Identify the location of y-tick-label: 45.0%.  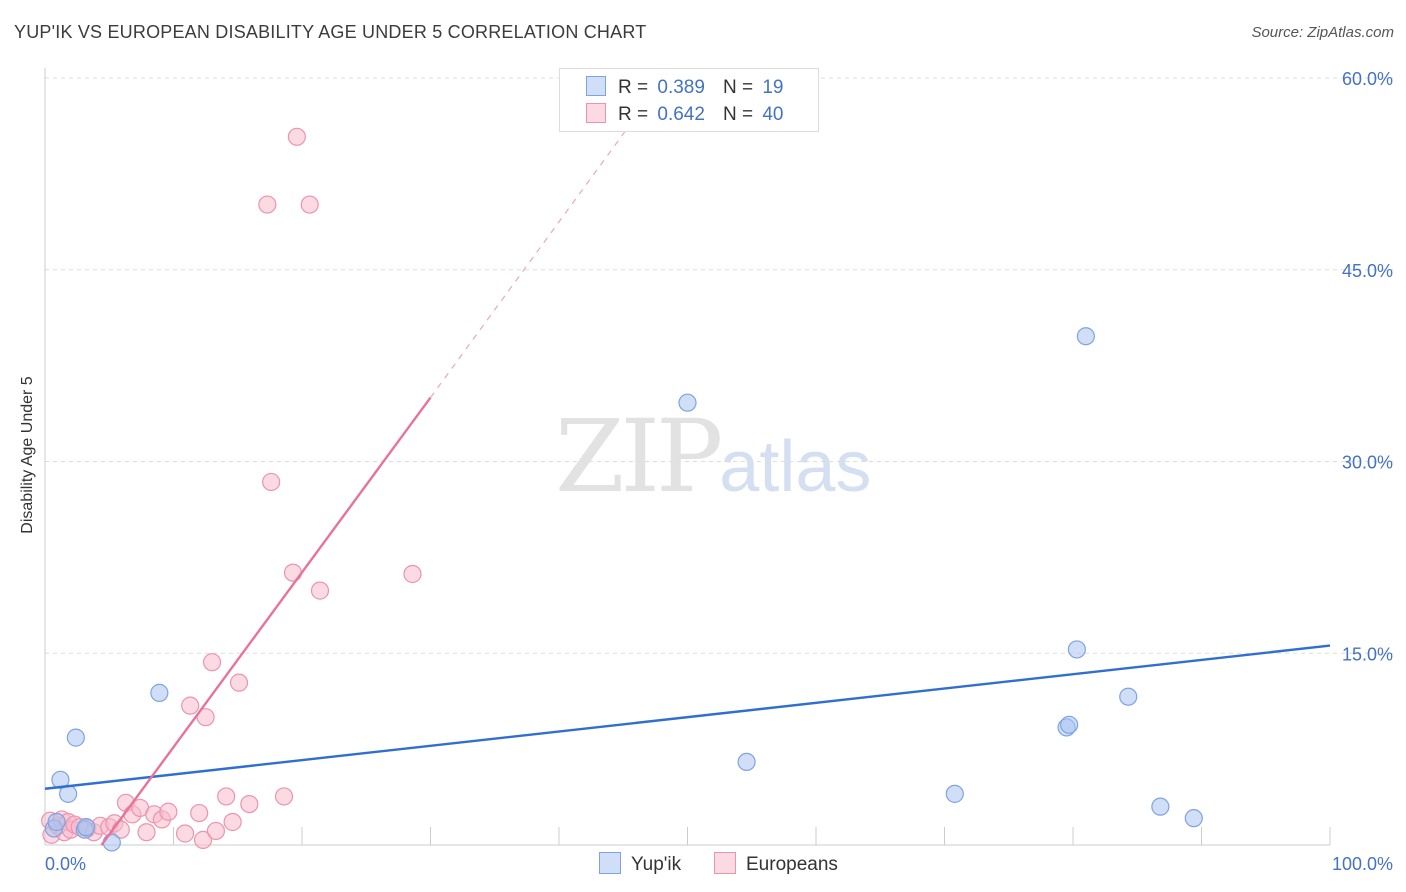
(1367, 271).